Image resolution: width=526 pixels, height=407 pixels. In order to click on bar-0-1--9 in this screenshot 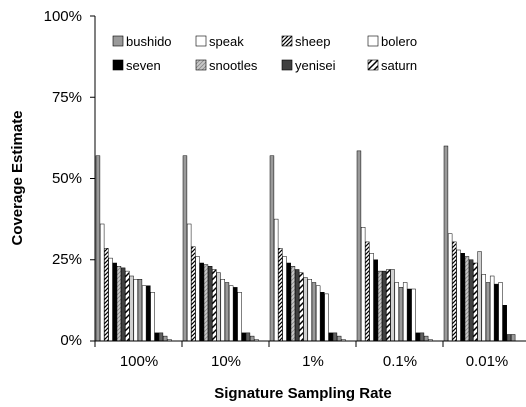, I will do `click(396, 312)`.